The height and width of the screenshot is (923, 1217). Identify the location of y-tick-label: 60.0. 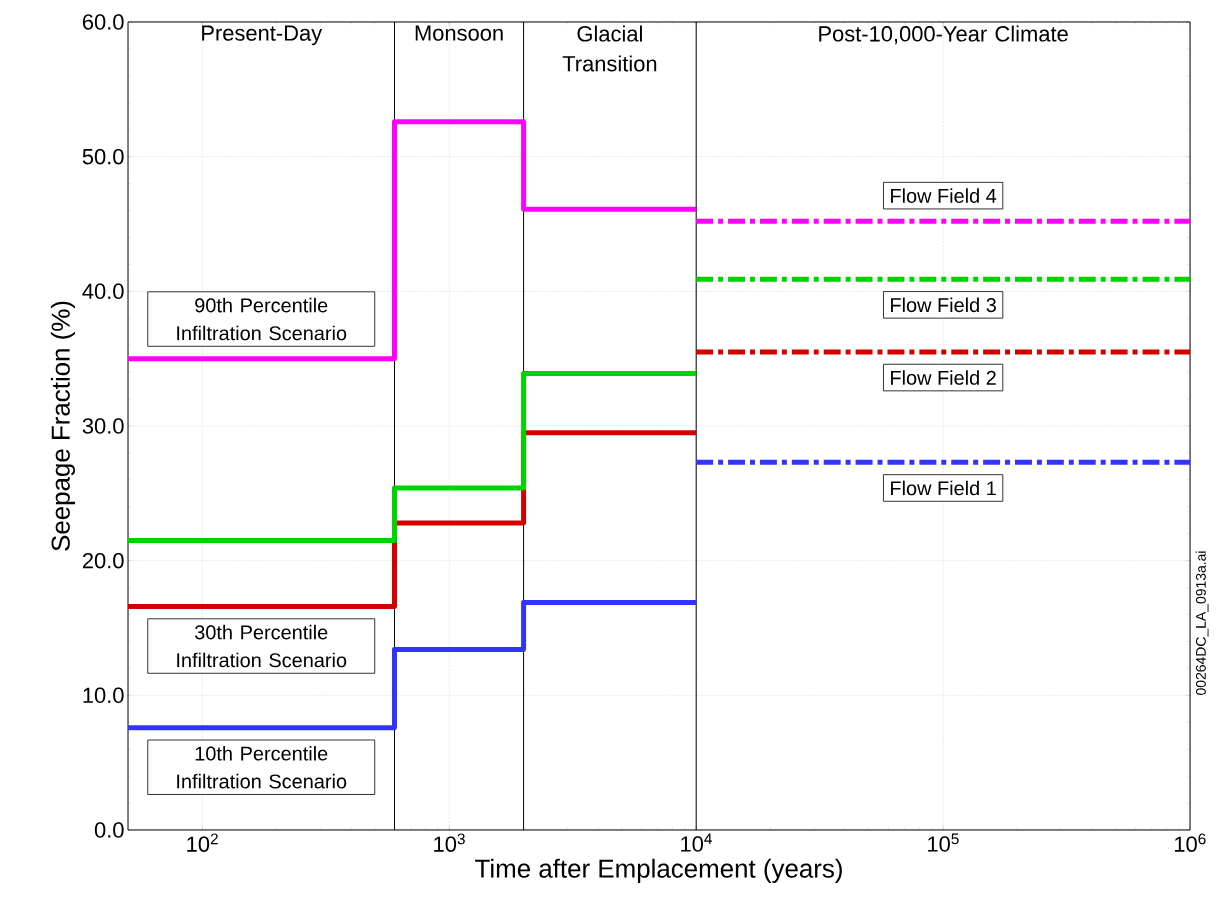
(103, 22).